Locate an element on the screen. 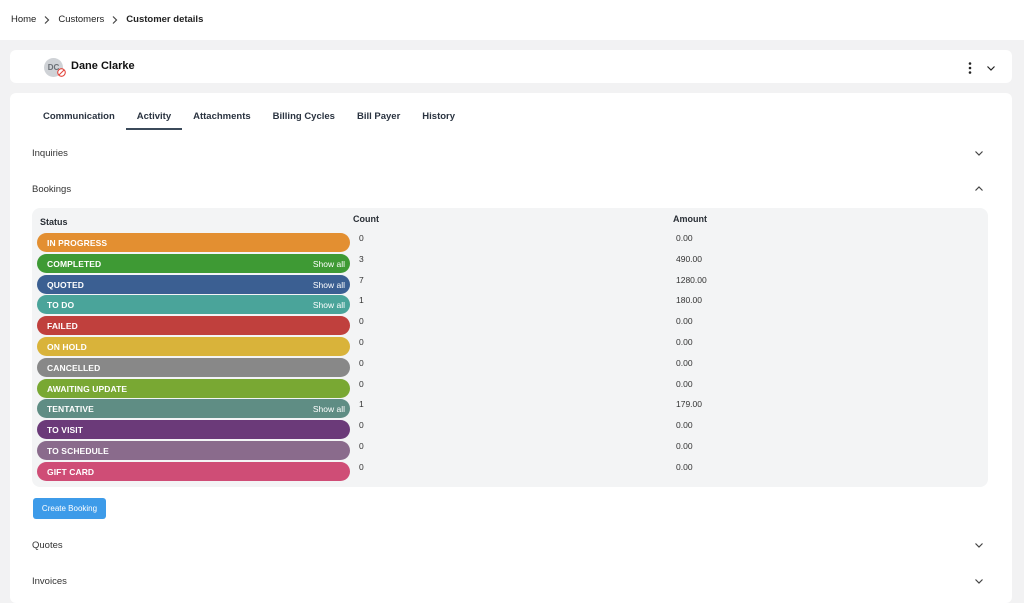  table-row: TO VISIT 0 0.00 is located at coordinates (507, 430).